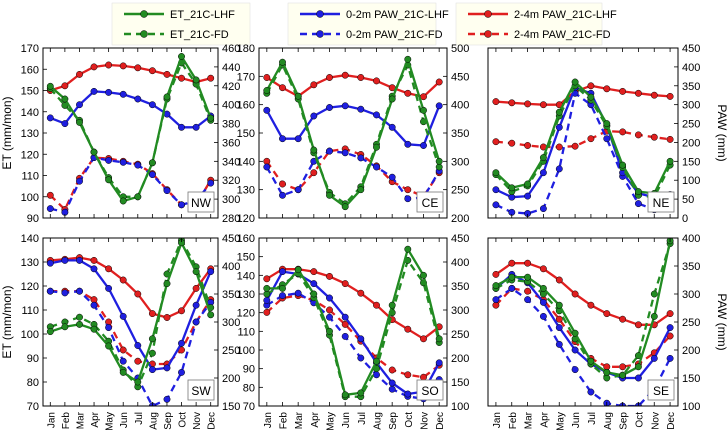  Describe the element at coordinates (181, 372) in the screenshot. I see `point-SW-0-2m PAW_21C-FD-Oct` at that location.